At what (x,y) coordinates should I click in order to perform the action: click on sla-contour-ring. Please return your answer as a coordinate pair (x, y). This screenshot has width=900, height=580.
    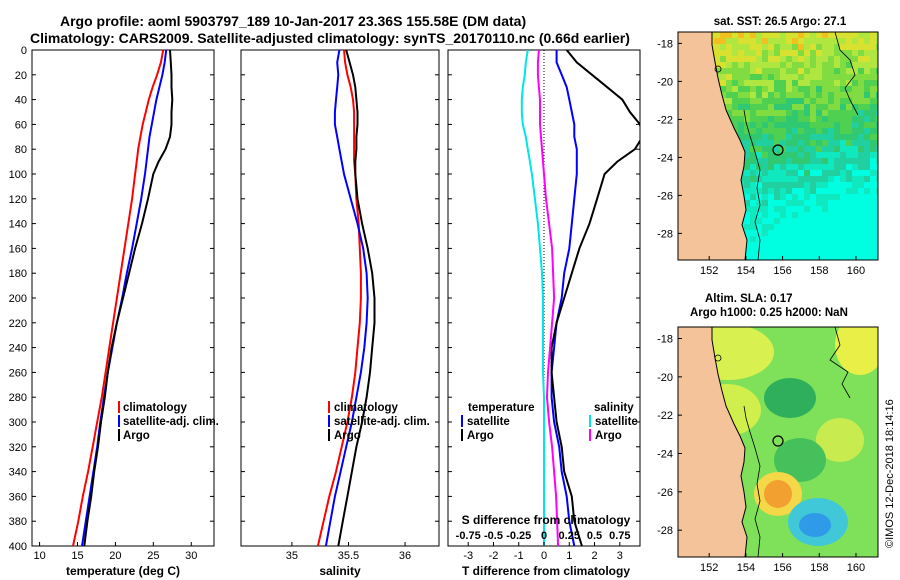
    Looking at the image, I should click on (718, 358).